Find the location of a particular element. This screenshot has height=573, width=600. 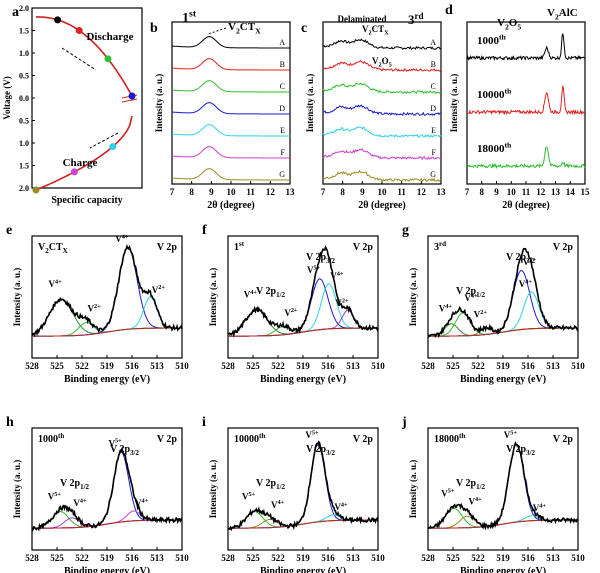

cycle-label: 1000th is located at coordinates (492, 40).